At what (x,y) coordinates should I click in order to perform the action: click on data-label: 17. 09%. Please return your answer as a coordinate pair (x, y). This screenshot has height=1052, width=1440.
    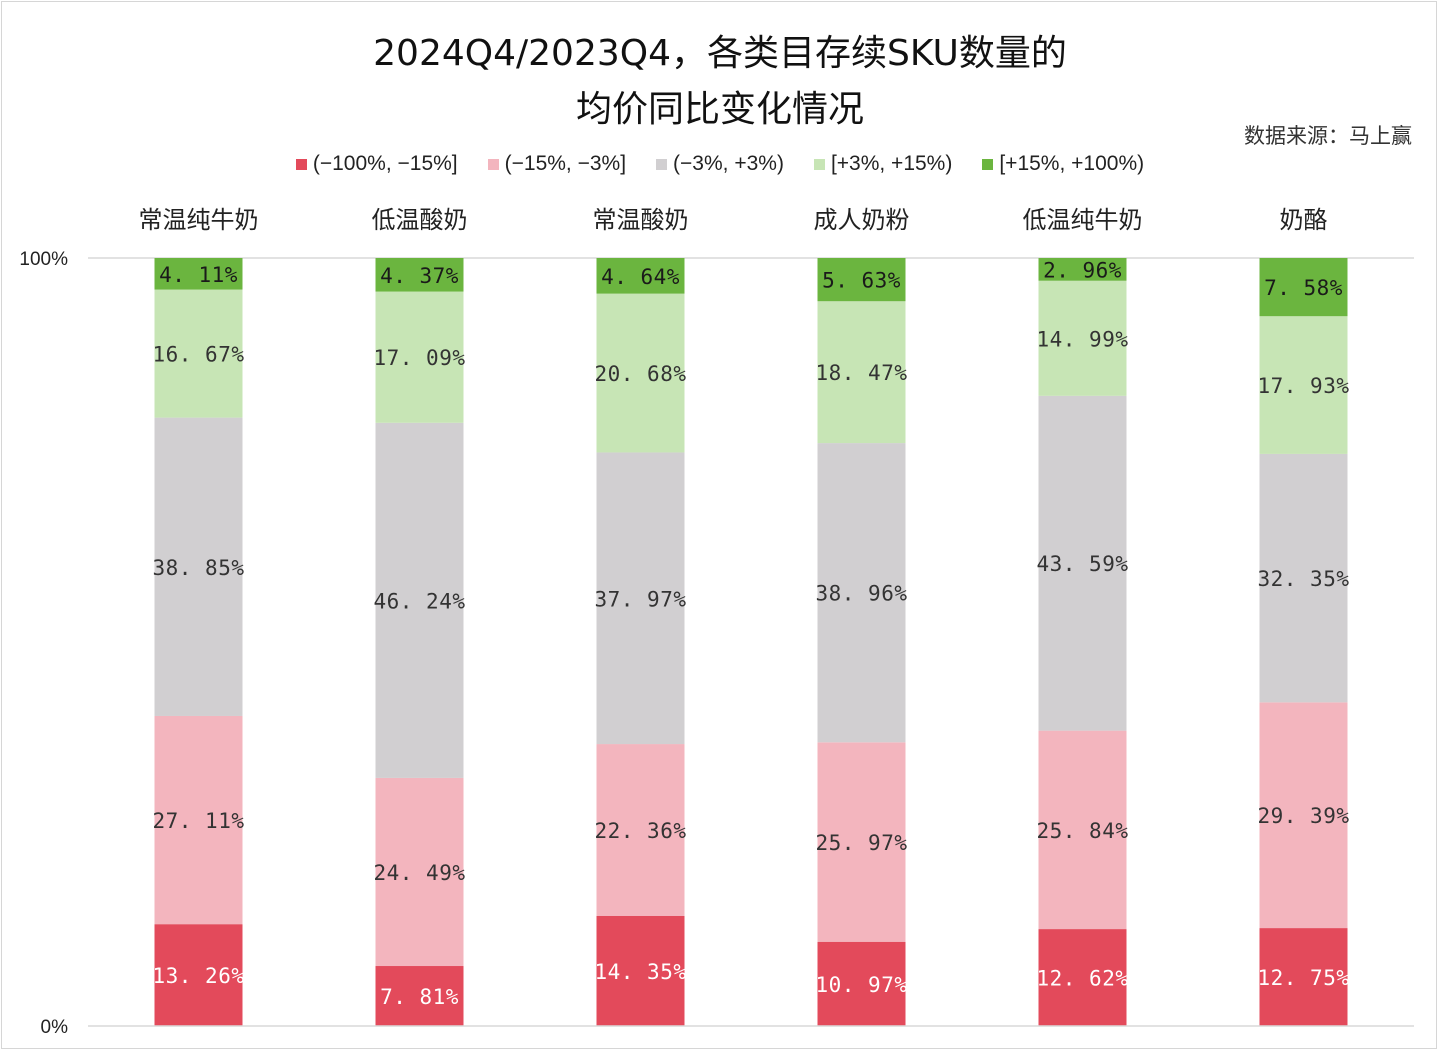
    Looking at the image, I should click on (419, 358).